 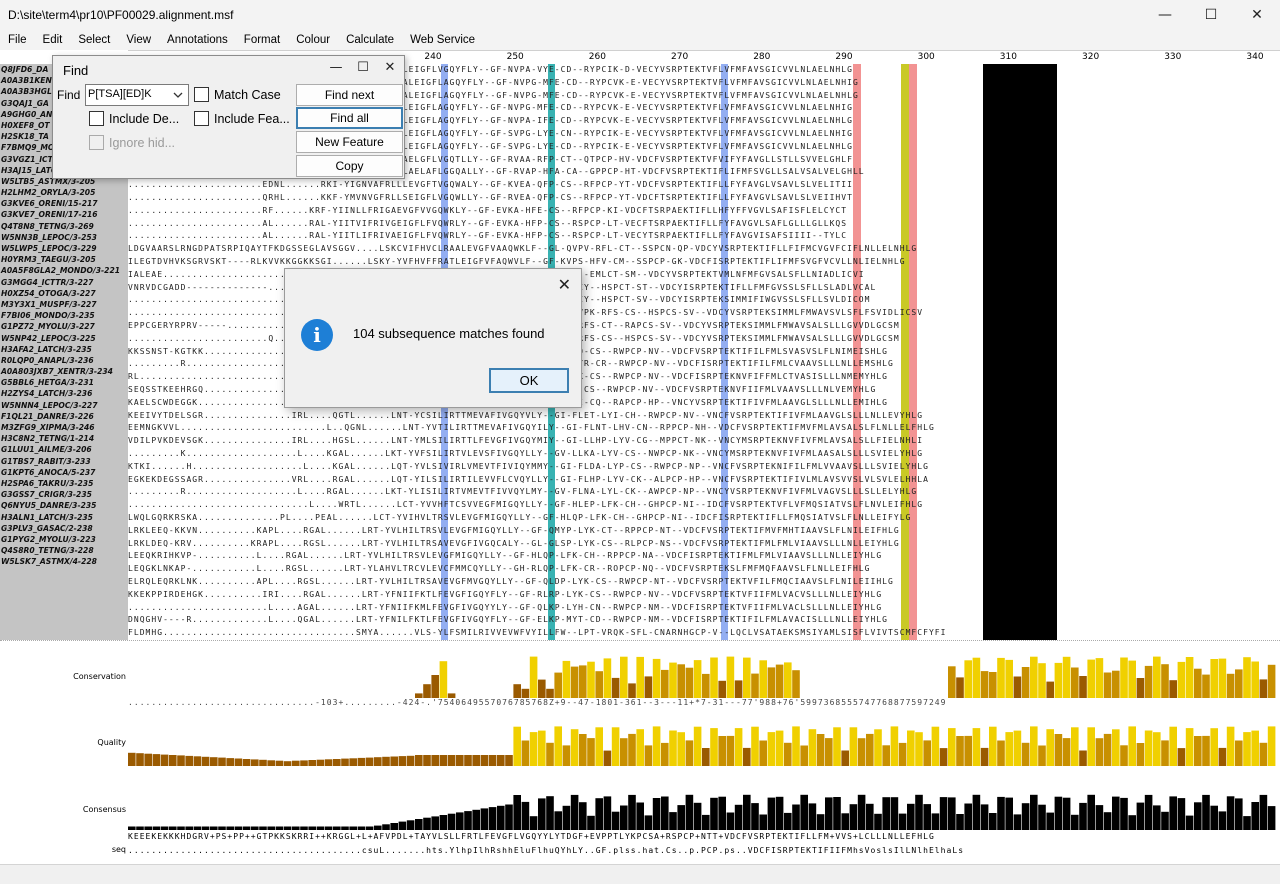 I want to click on find-minimize-button: —, so click(x=336, y=67).